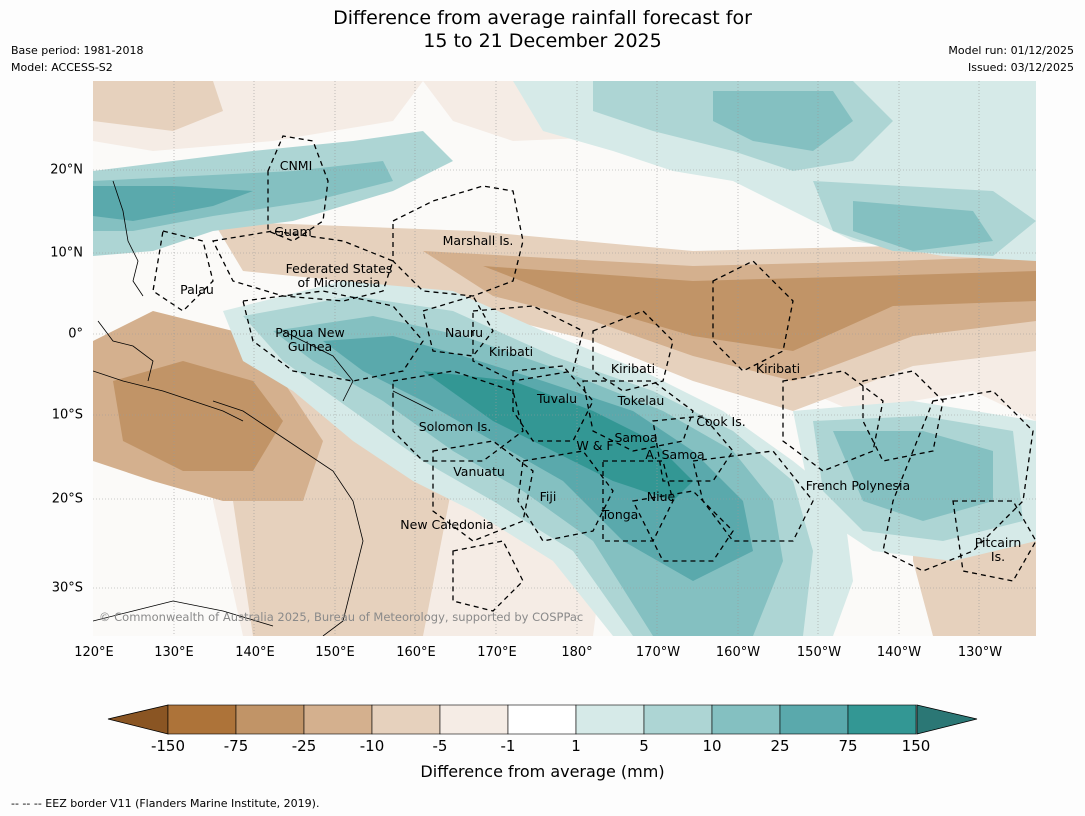 The width and height of the screenshot is (1085, 816). I want to click on lon-tick-120e: 120°E, so click(94, 652).